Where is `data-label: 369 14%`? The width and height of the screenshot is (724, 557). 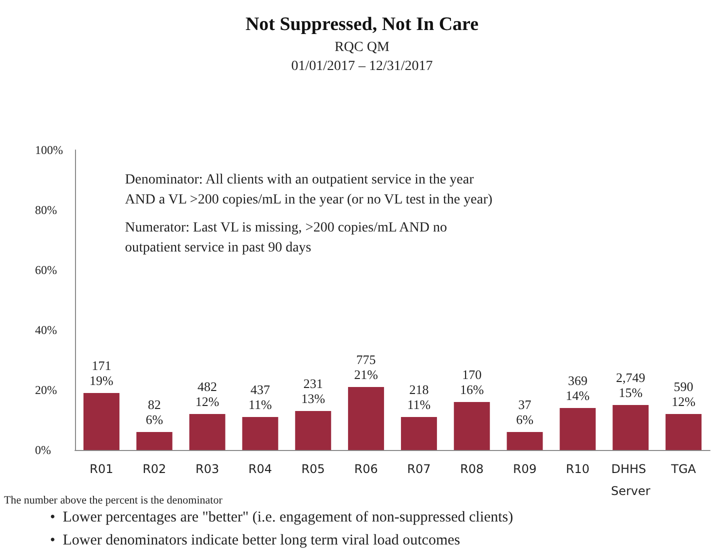 data-label: 369 14% is located at coordinates (578, 388).